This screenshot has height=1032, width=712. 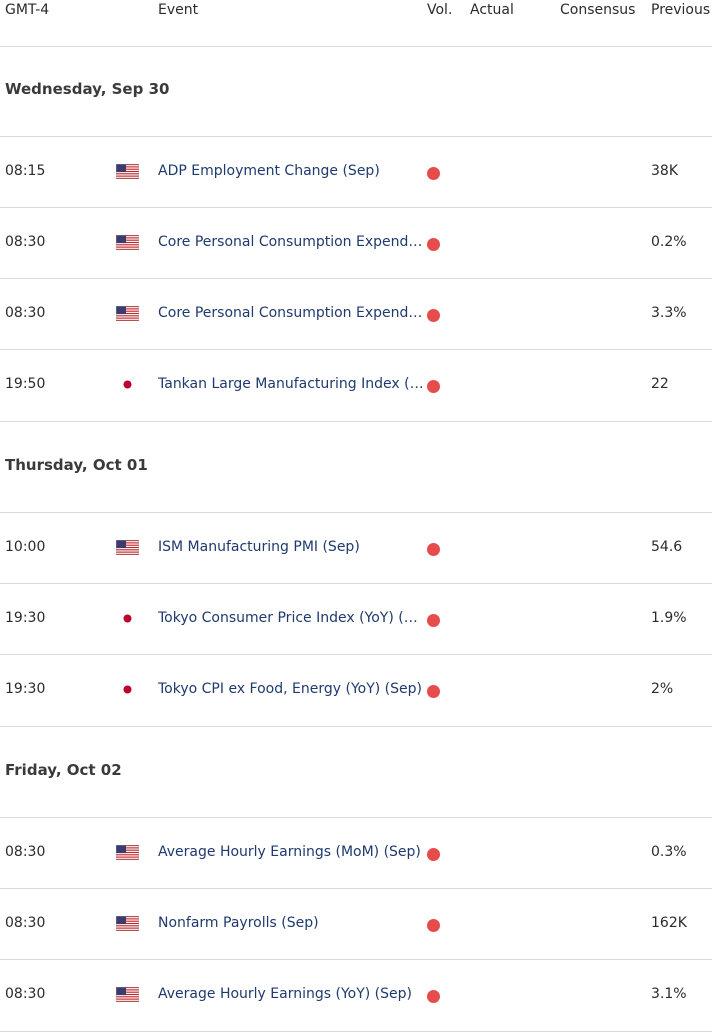 What do you see at coordinates (87, 89) in the screenshot?
I see `day-label: Wednesday, Sep 30` at bounding box center [87, 89].